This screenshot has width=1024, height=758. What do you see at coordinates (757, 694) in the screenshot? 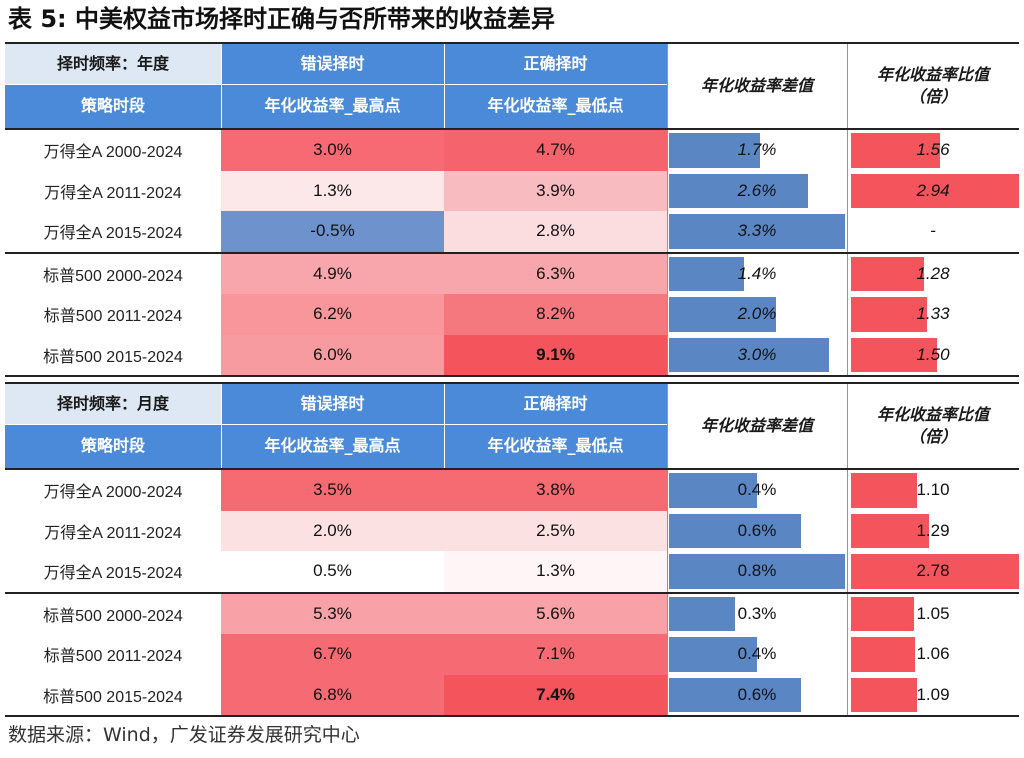
I see `diff-value: 0.6%` at bounding box center [757, 694].